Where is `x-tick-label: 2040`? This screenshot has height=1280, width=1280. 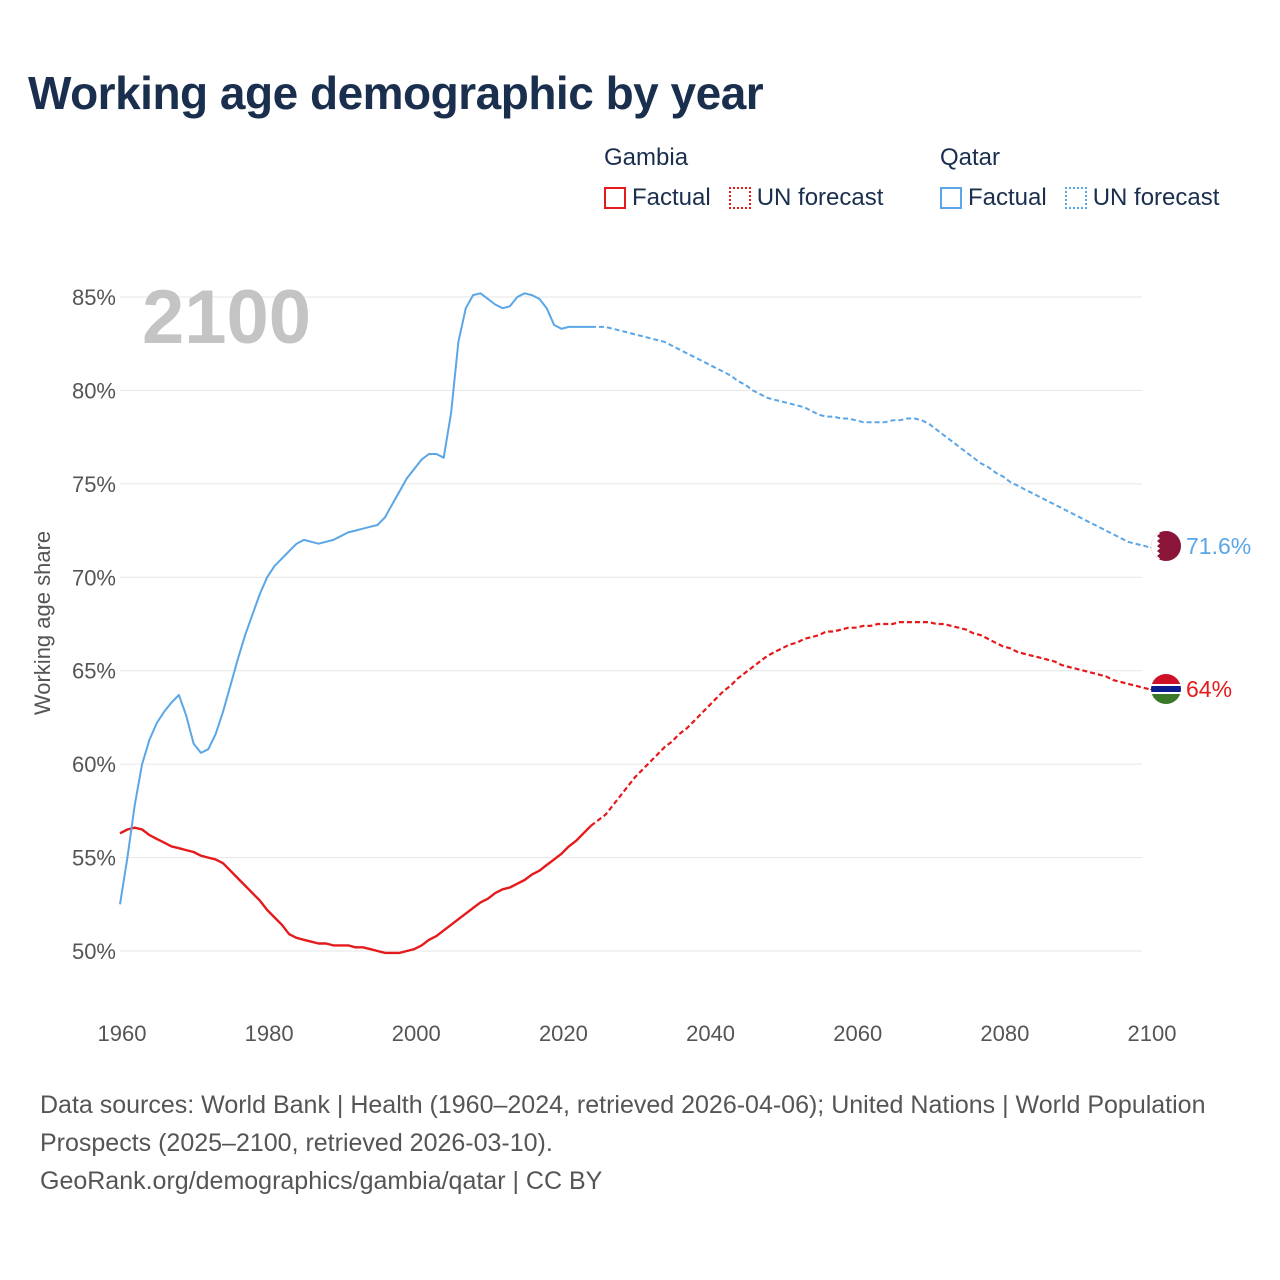 x-tick-label: 2040 is located at coordinates (710, 1033).